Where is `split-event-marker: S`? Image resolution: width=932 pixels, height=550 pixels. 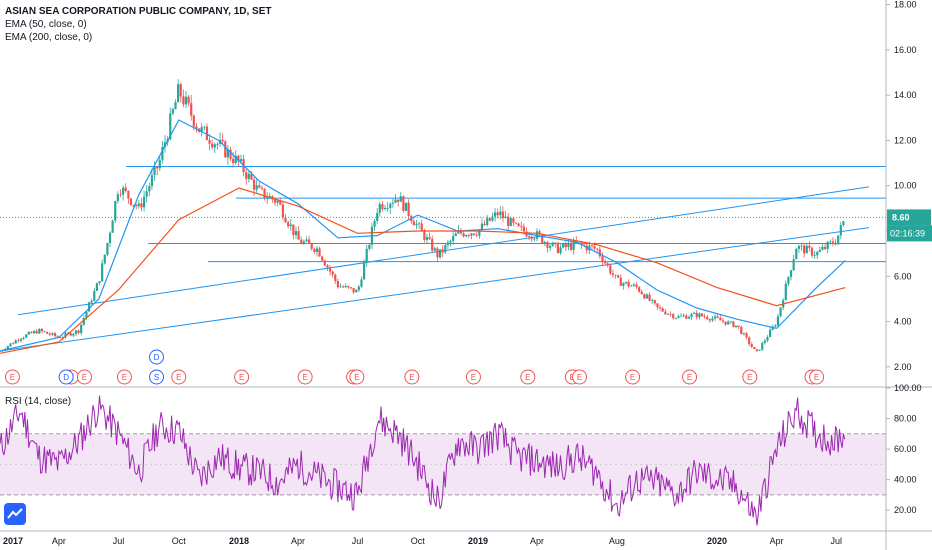 split-event-marker: S is located at coordinates (157, 377).